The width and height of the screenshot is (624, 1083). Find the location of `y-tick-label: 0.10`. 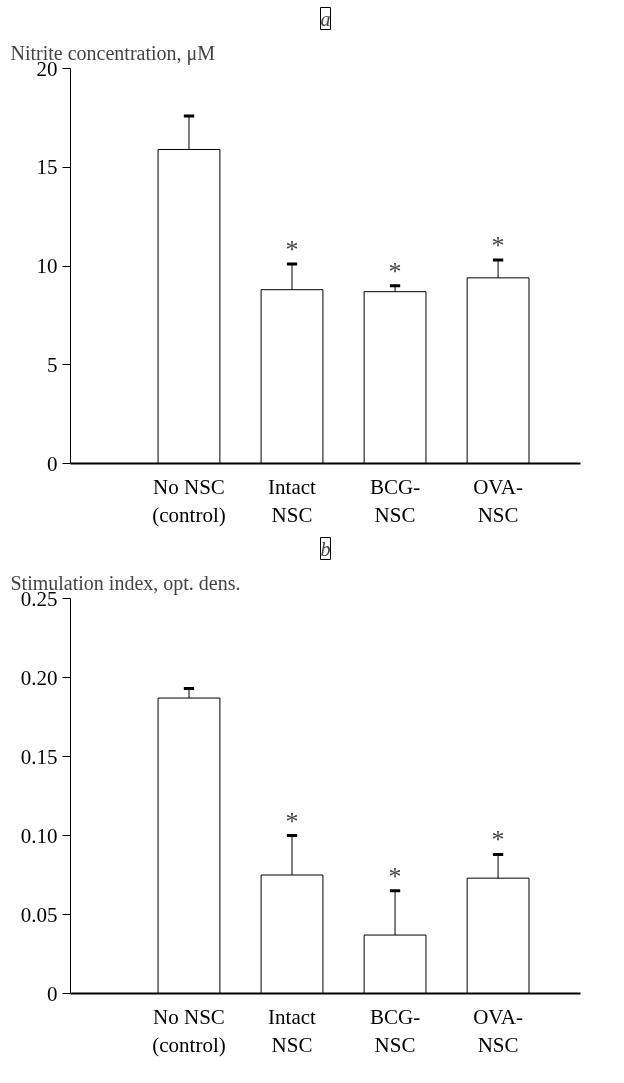

y-tick-label: 0.10 is located at coordinates (39, 835).